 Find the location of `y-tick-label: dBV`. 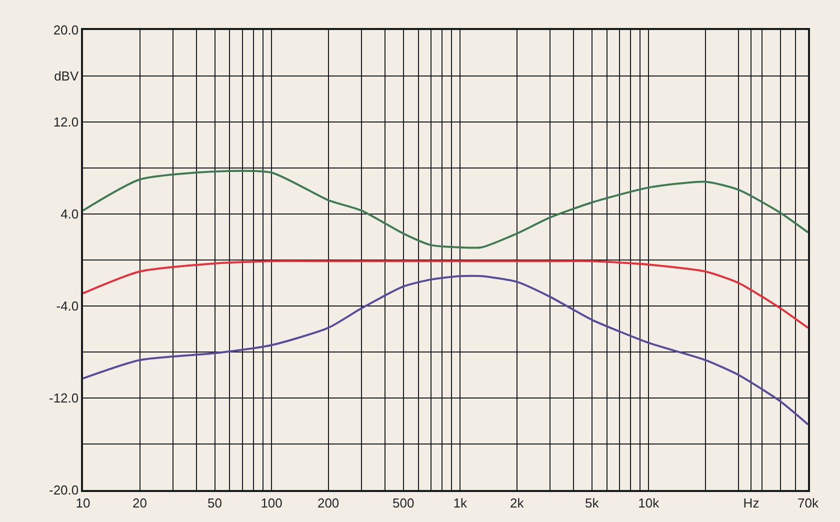

y-tick-label: dBV is located at coordinates (66, 76).